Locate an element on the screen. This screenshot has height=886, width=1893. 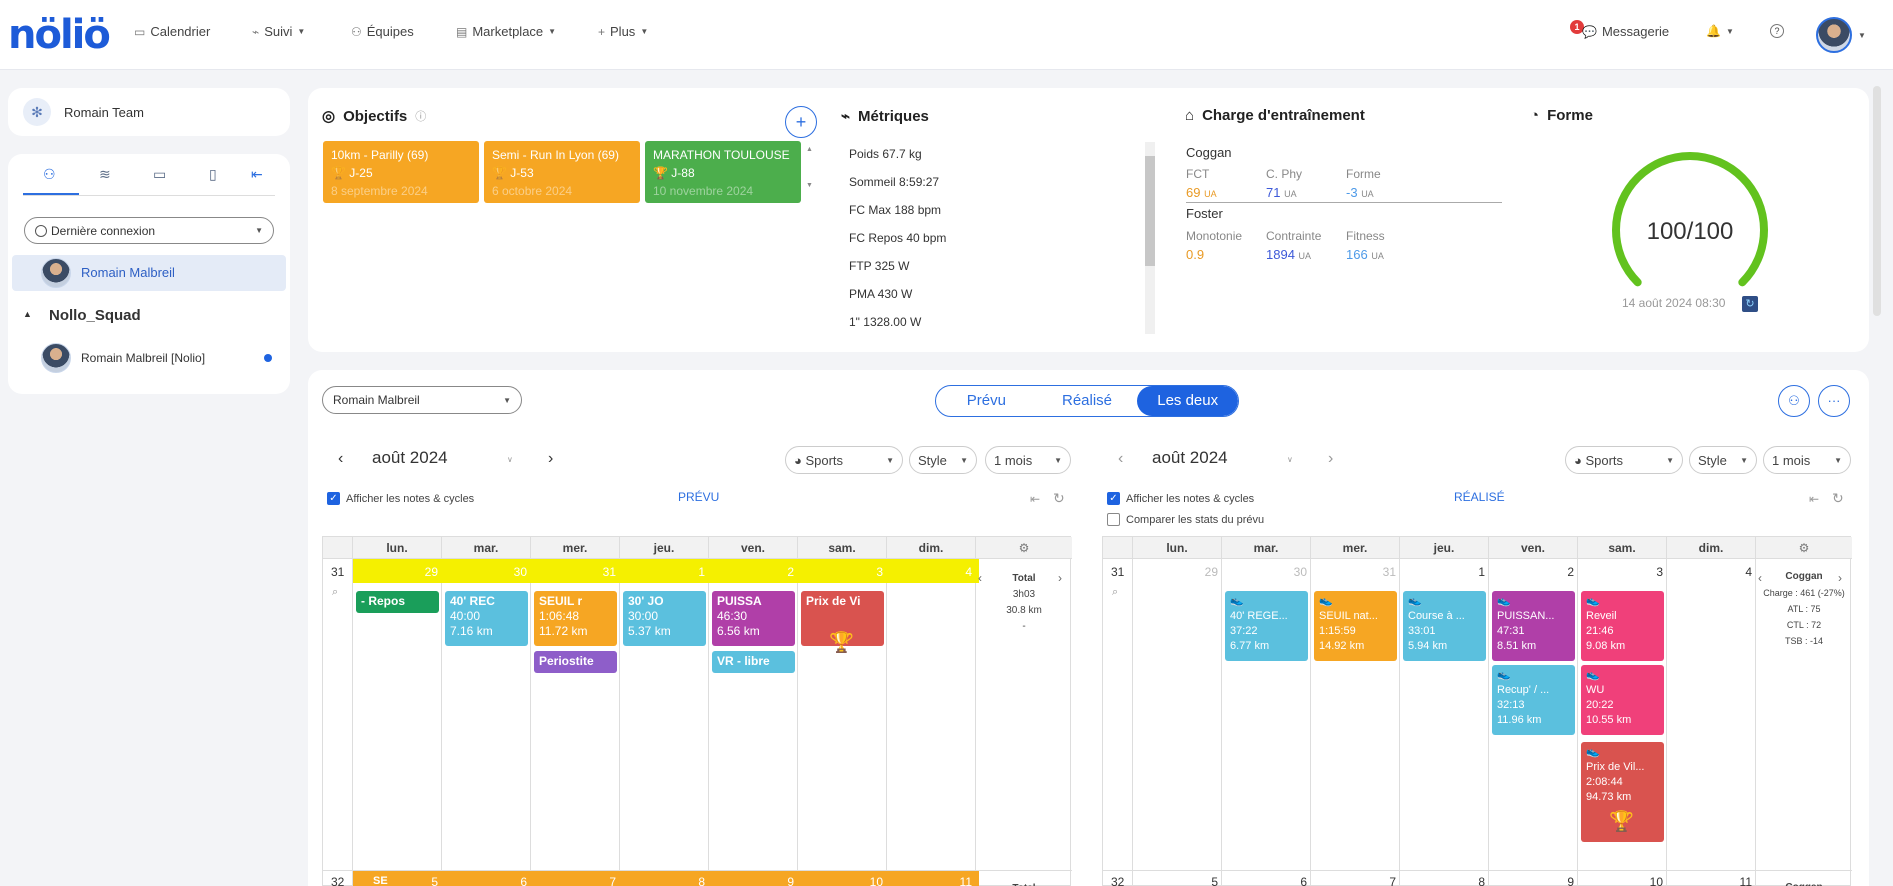
left-style-select: Style ▼ is located at coordinates (943, 460).